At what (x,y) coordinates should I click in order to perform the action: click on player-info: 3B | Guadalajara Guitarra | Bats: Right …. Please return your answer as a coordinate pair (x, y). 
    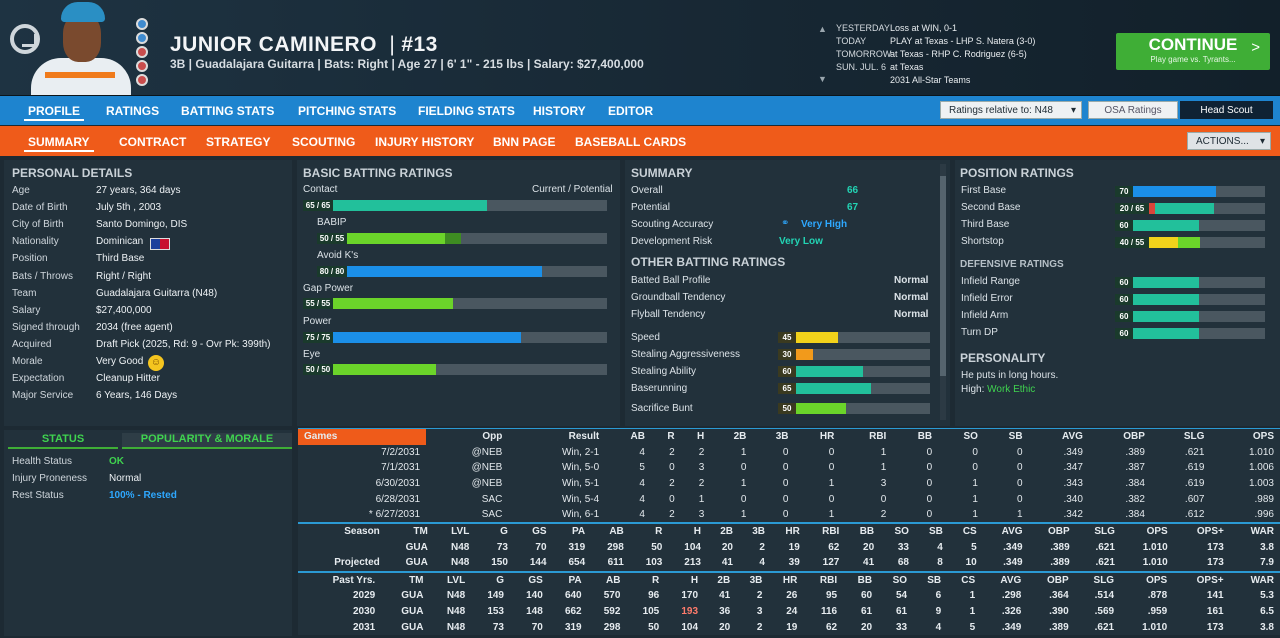
    Looking at the image, I should click on (407, 64).